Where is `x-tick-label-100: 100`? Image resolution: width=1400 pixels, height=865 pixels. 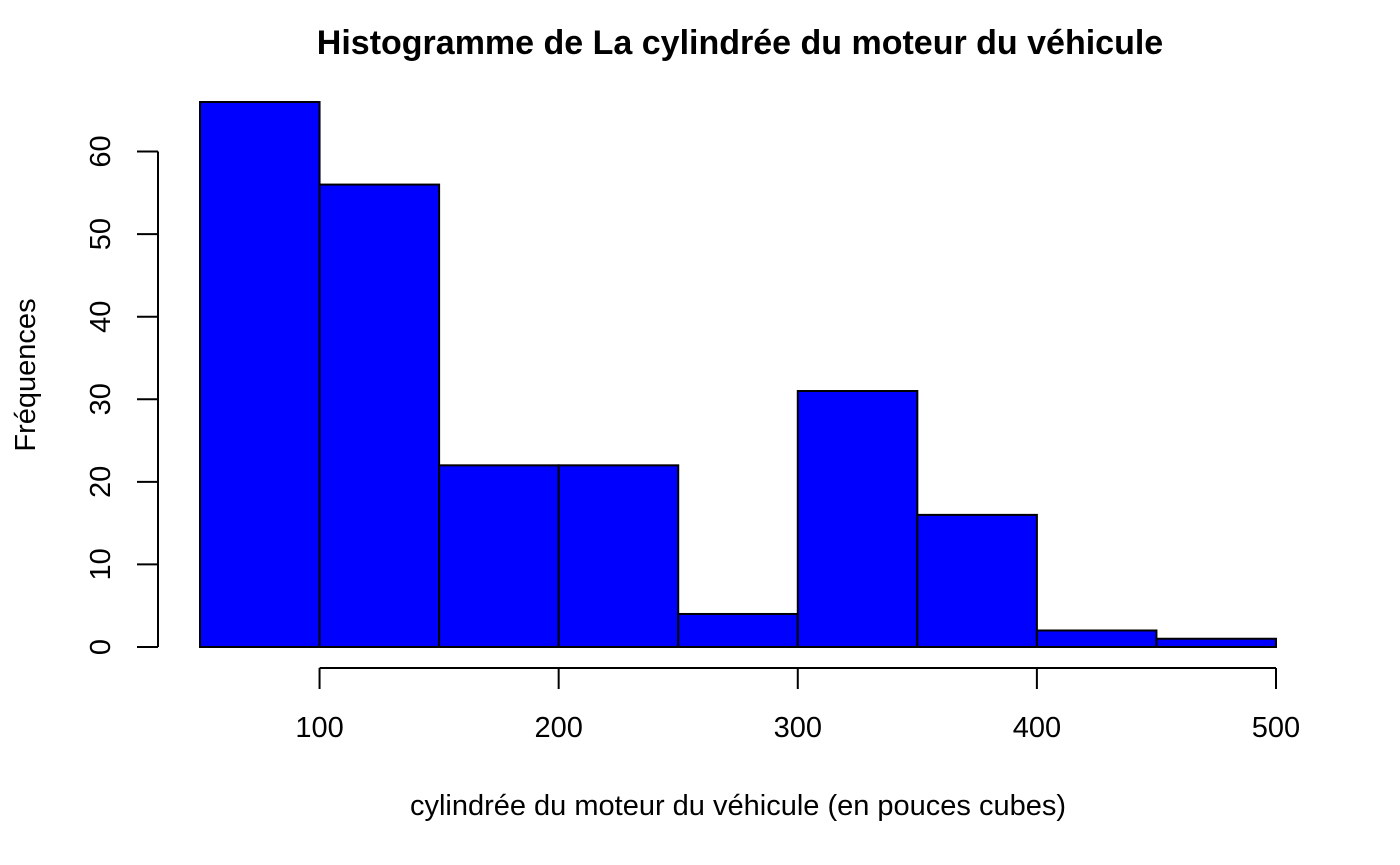
x-tick-label-100: 100 is located at coordinates (319, 728).